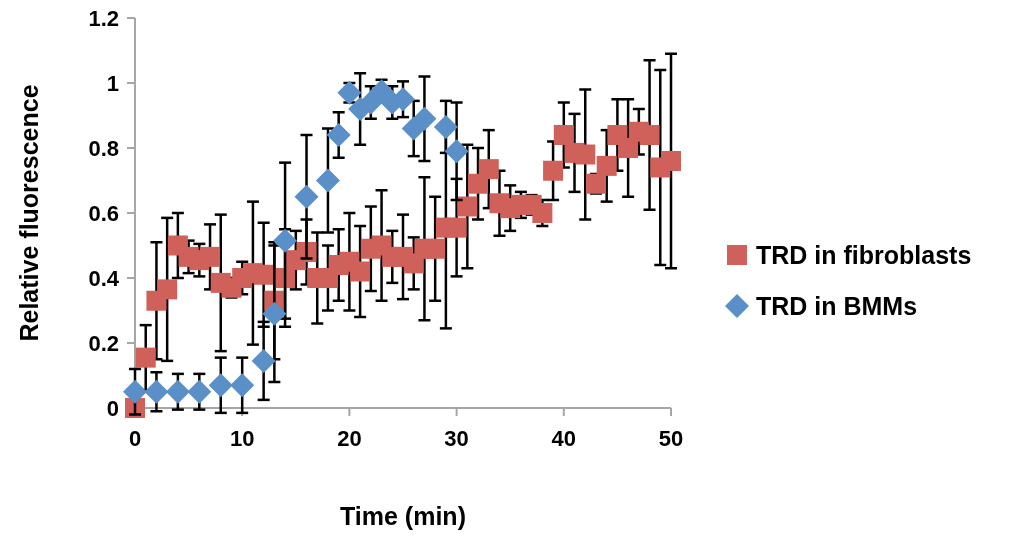  Describe the element at coordinates (837, 305) in the screenshot. I see `legend-label: TRD in BMMs` at that location.